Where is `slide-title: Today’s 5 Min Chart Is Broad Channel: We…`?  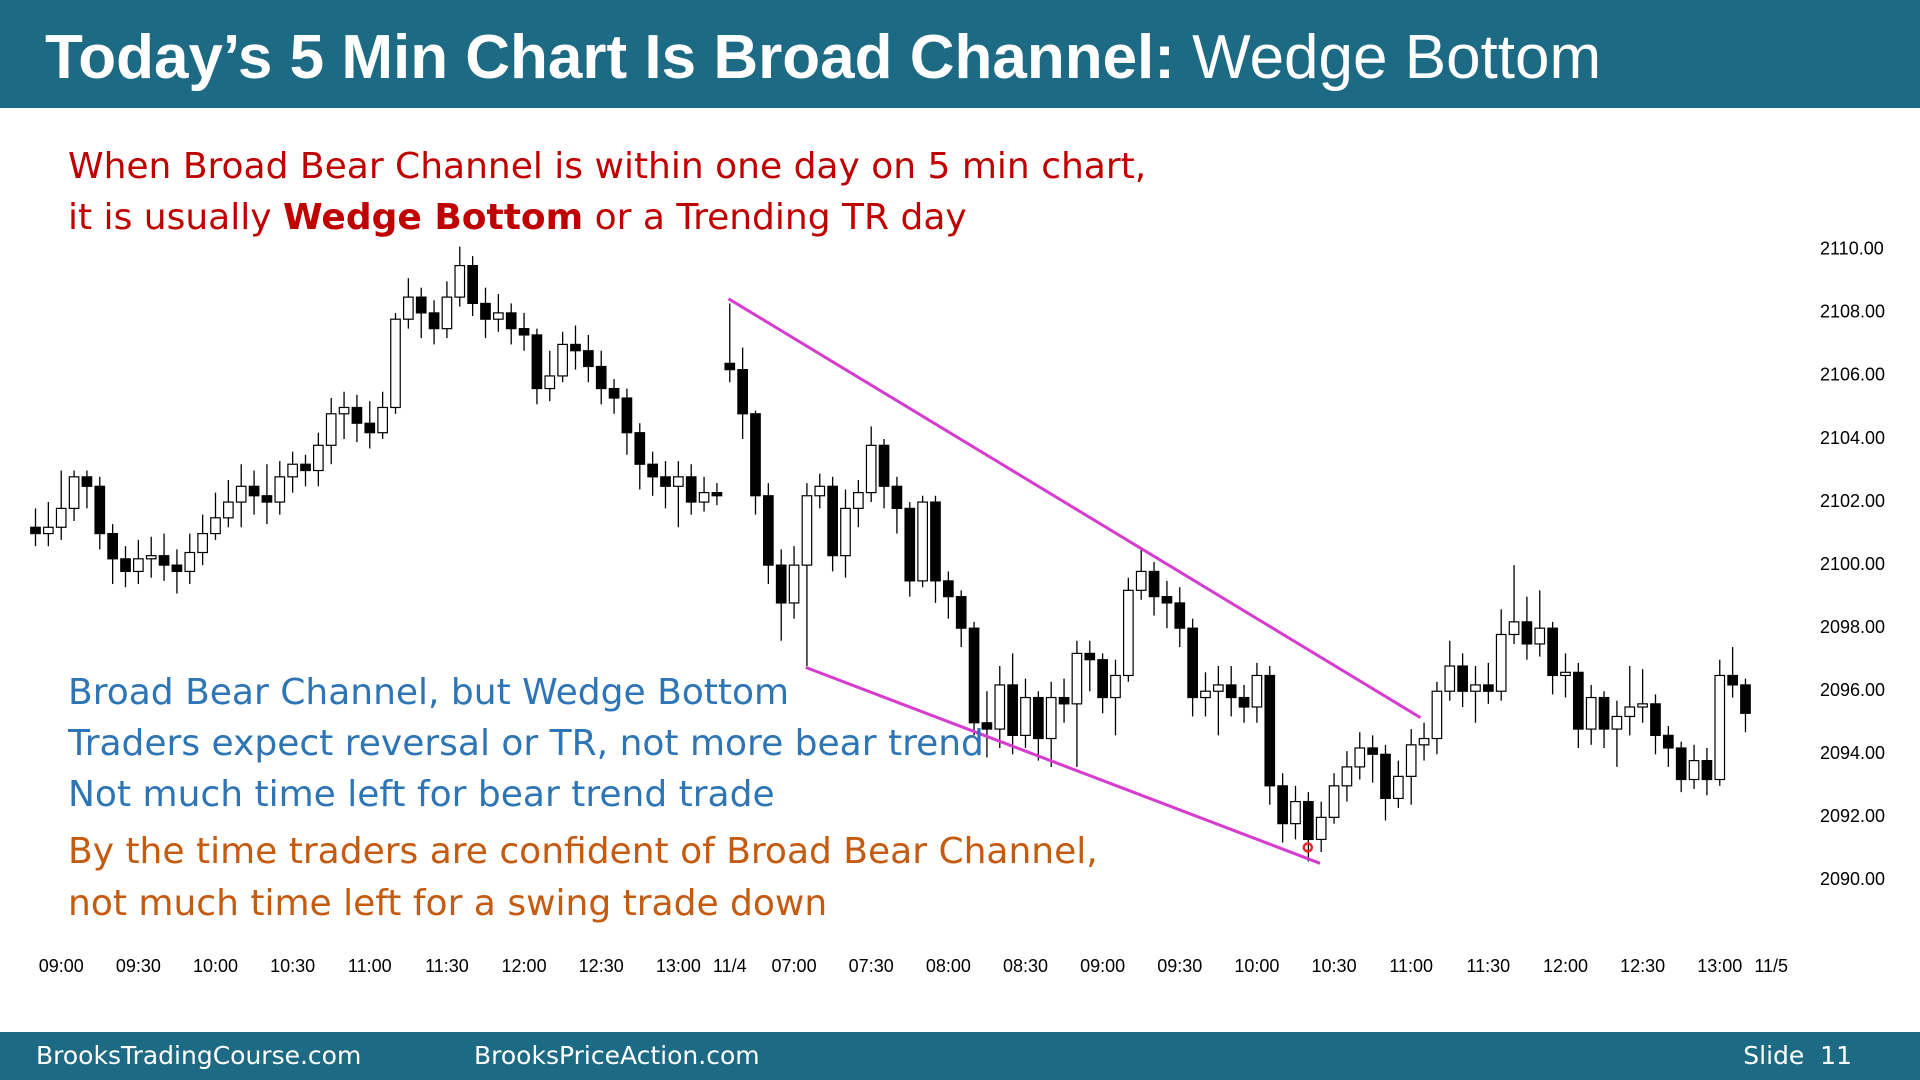 slide-title: Today’s 5 Min Chart Is Broad Channel: We… is located at coordinates (823, 57).